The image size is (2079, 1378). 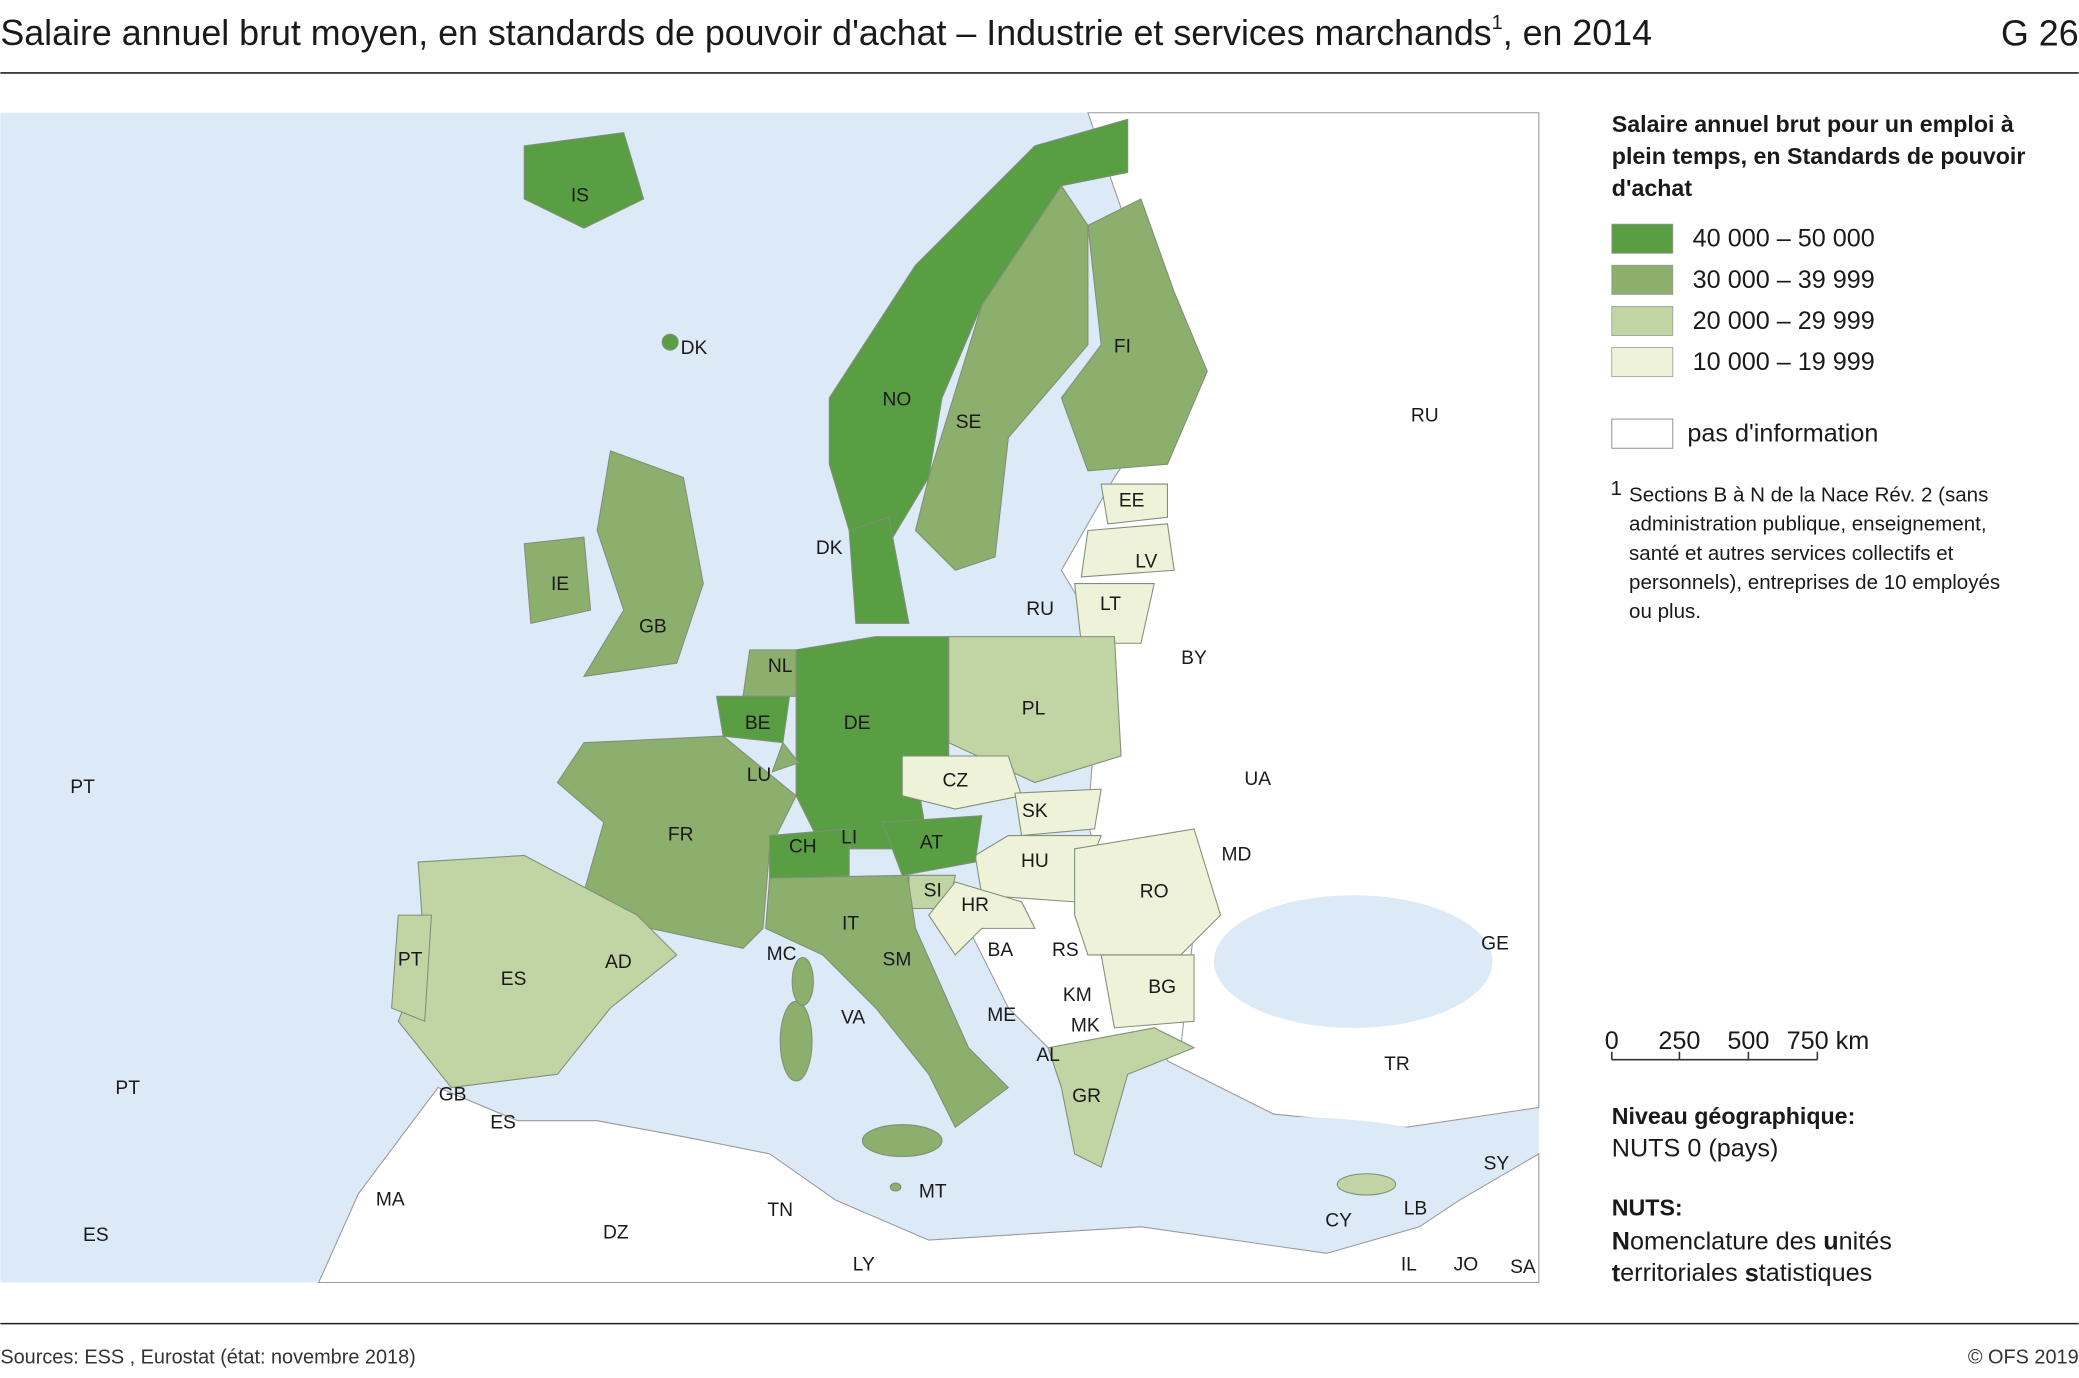 I want to click on footnote: Sections B à N de la Nace Rév. 2 (sans, so click(x=1808, y=494).